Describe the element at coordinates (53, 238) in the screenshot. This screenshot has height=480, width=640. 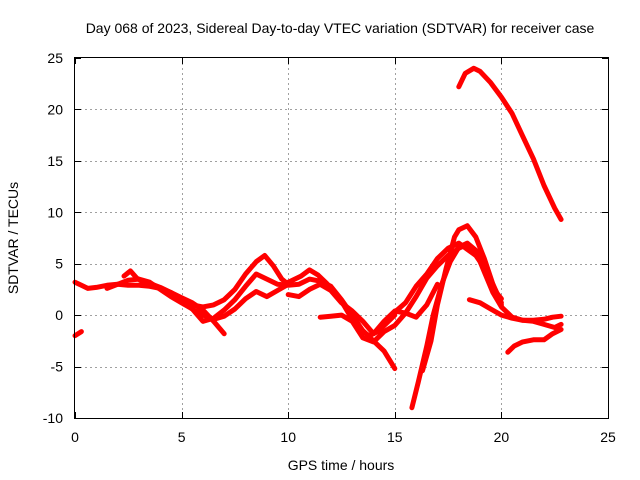
I see `y-tick-labels: -10 -5 0 5 10 15 20 25` at that location.